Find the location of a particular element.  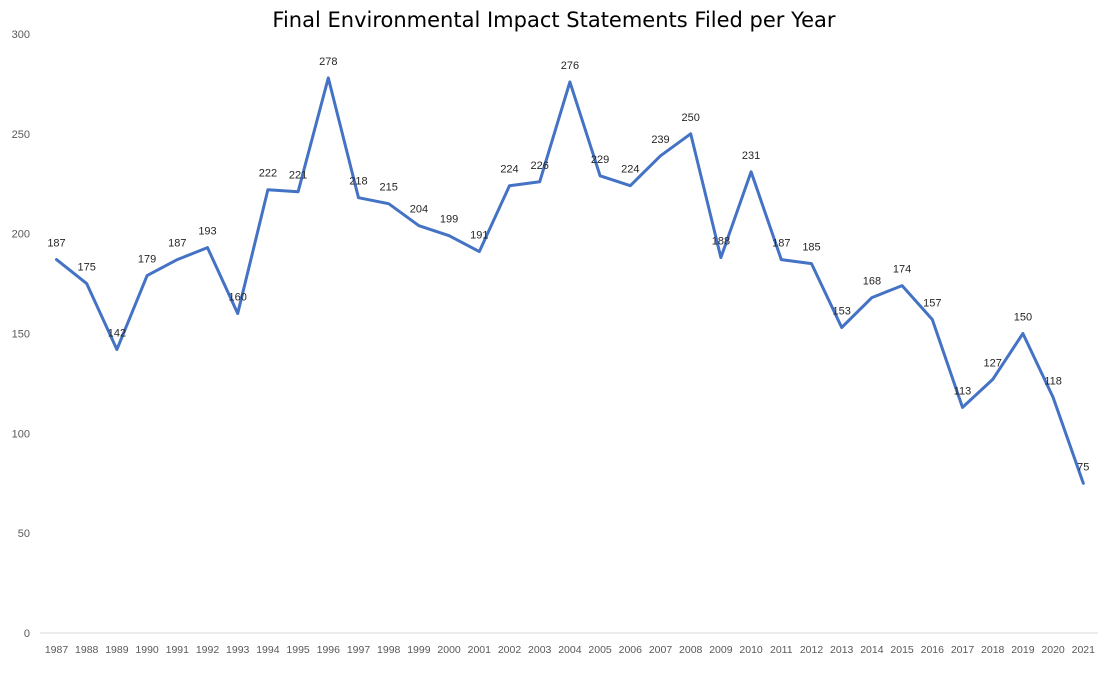

data-label: 276 is located at coordinates (570, 66).